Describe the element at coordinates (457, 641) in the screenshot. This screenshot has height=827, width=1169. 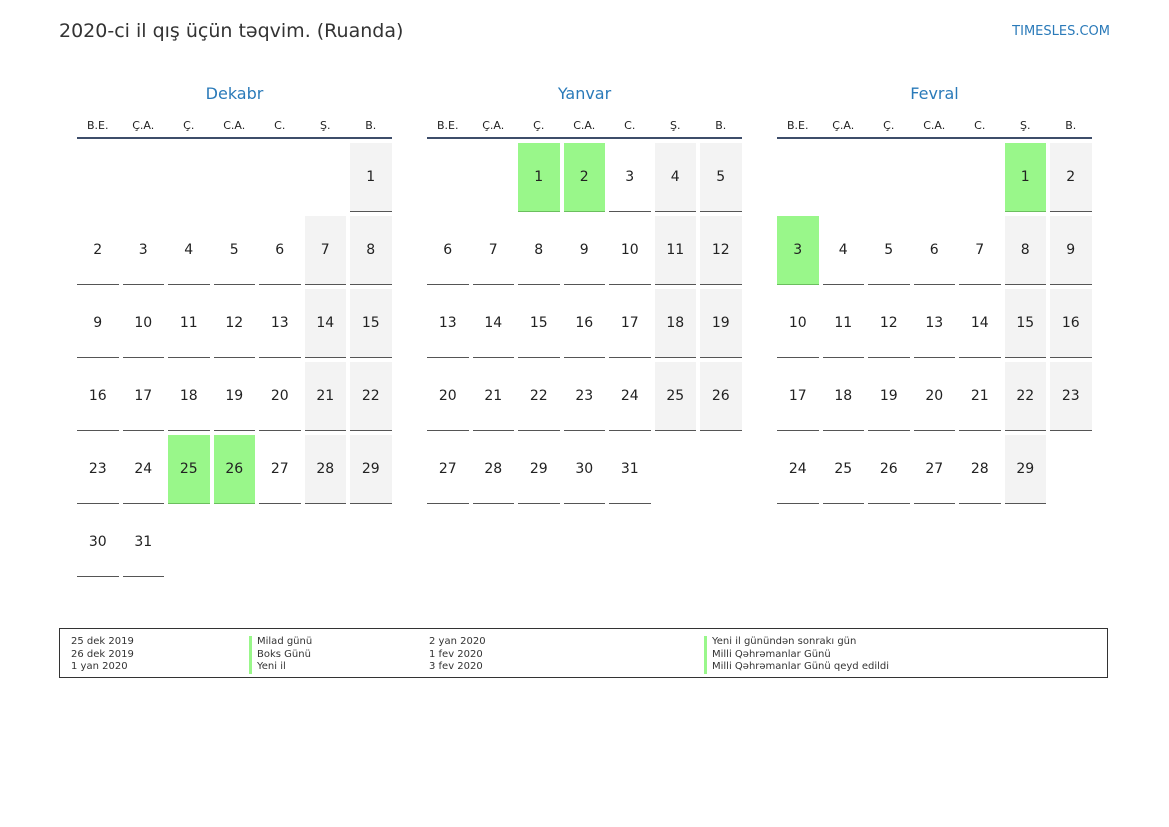
I see `legend-date: 2 yan 2020` at that location.